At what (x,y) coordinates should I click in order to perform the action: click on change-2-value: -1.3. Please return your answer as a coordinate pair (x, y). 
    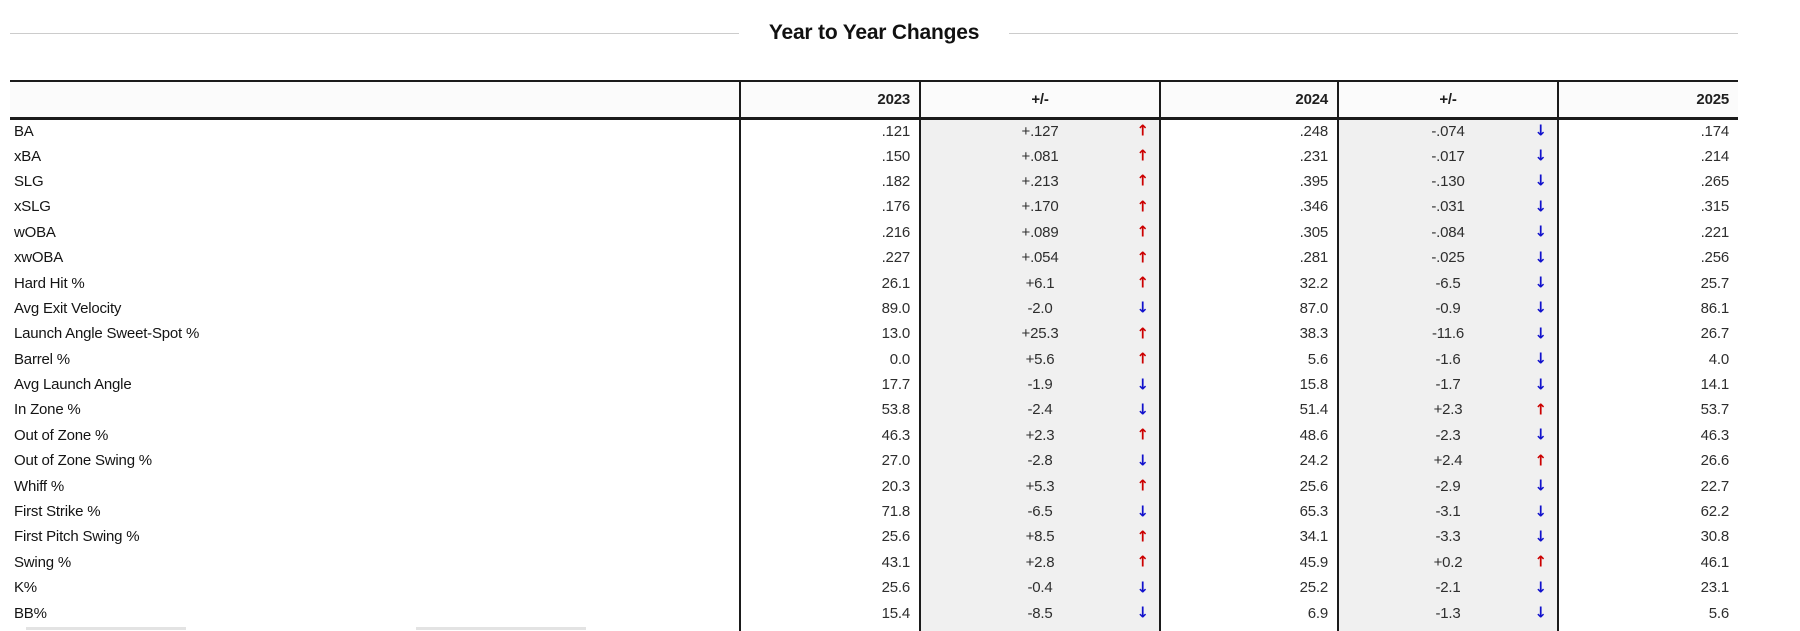
    Looking at the image, I should click on (1448, 613).